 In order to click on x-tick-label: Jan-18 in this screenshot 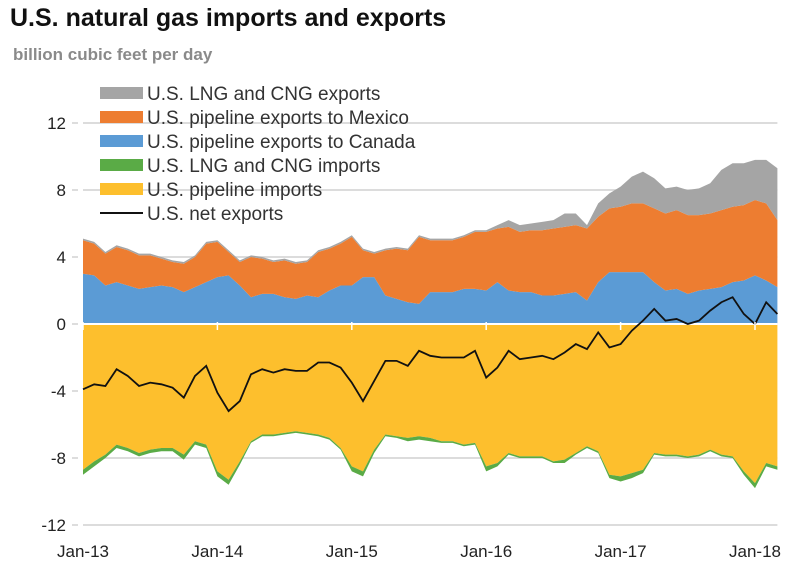, I will do `click(755, 551)`.